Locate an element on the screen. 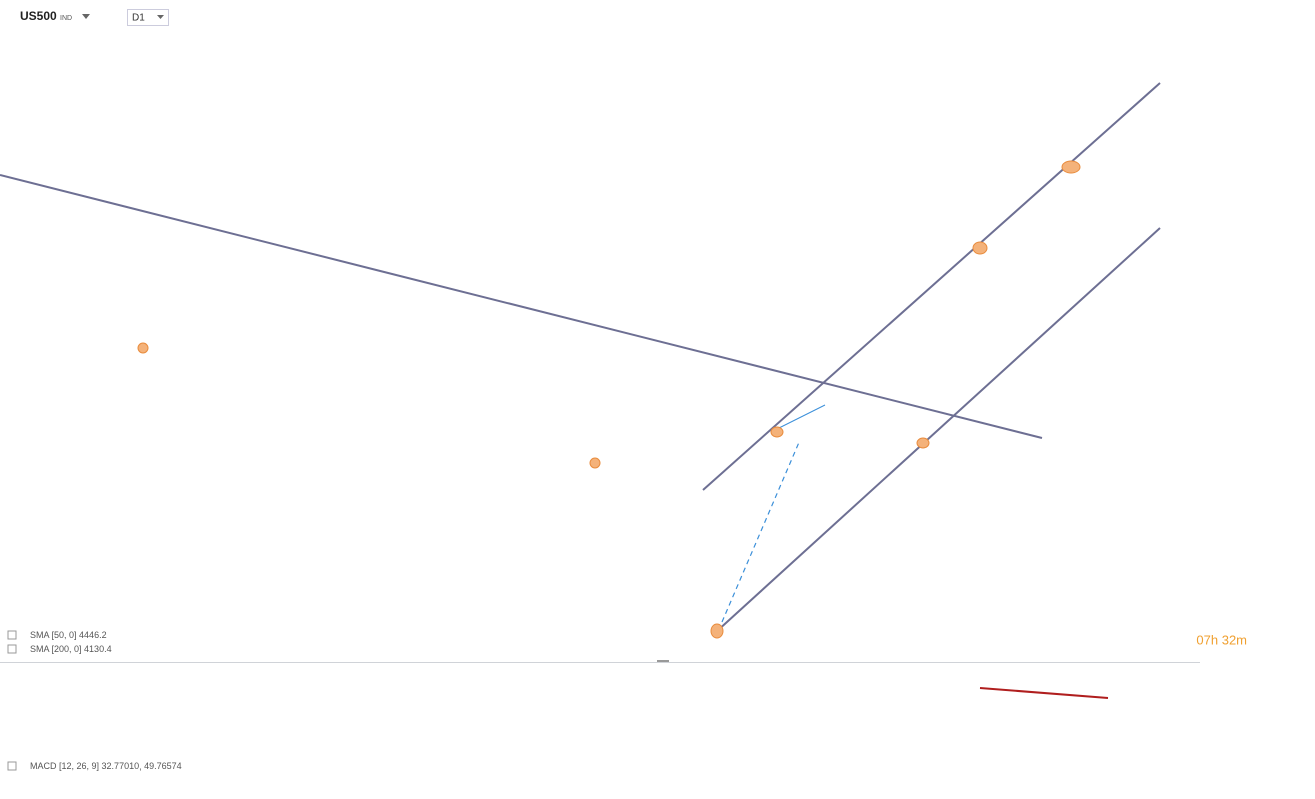  panel-handle is located at coordinates (663, 661).